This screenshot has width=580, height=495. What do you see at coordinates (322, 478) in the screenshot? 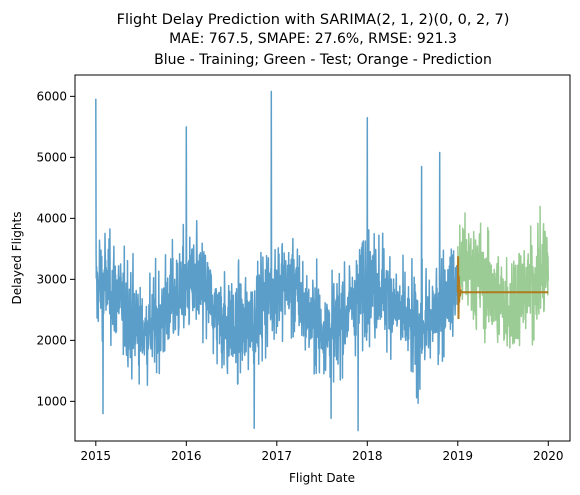
I see `x-axis-label: Flight Date` at bounding box center [322, 478].